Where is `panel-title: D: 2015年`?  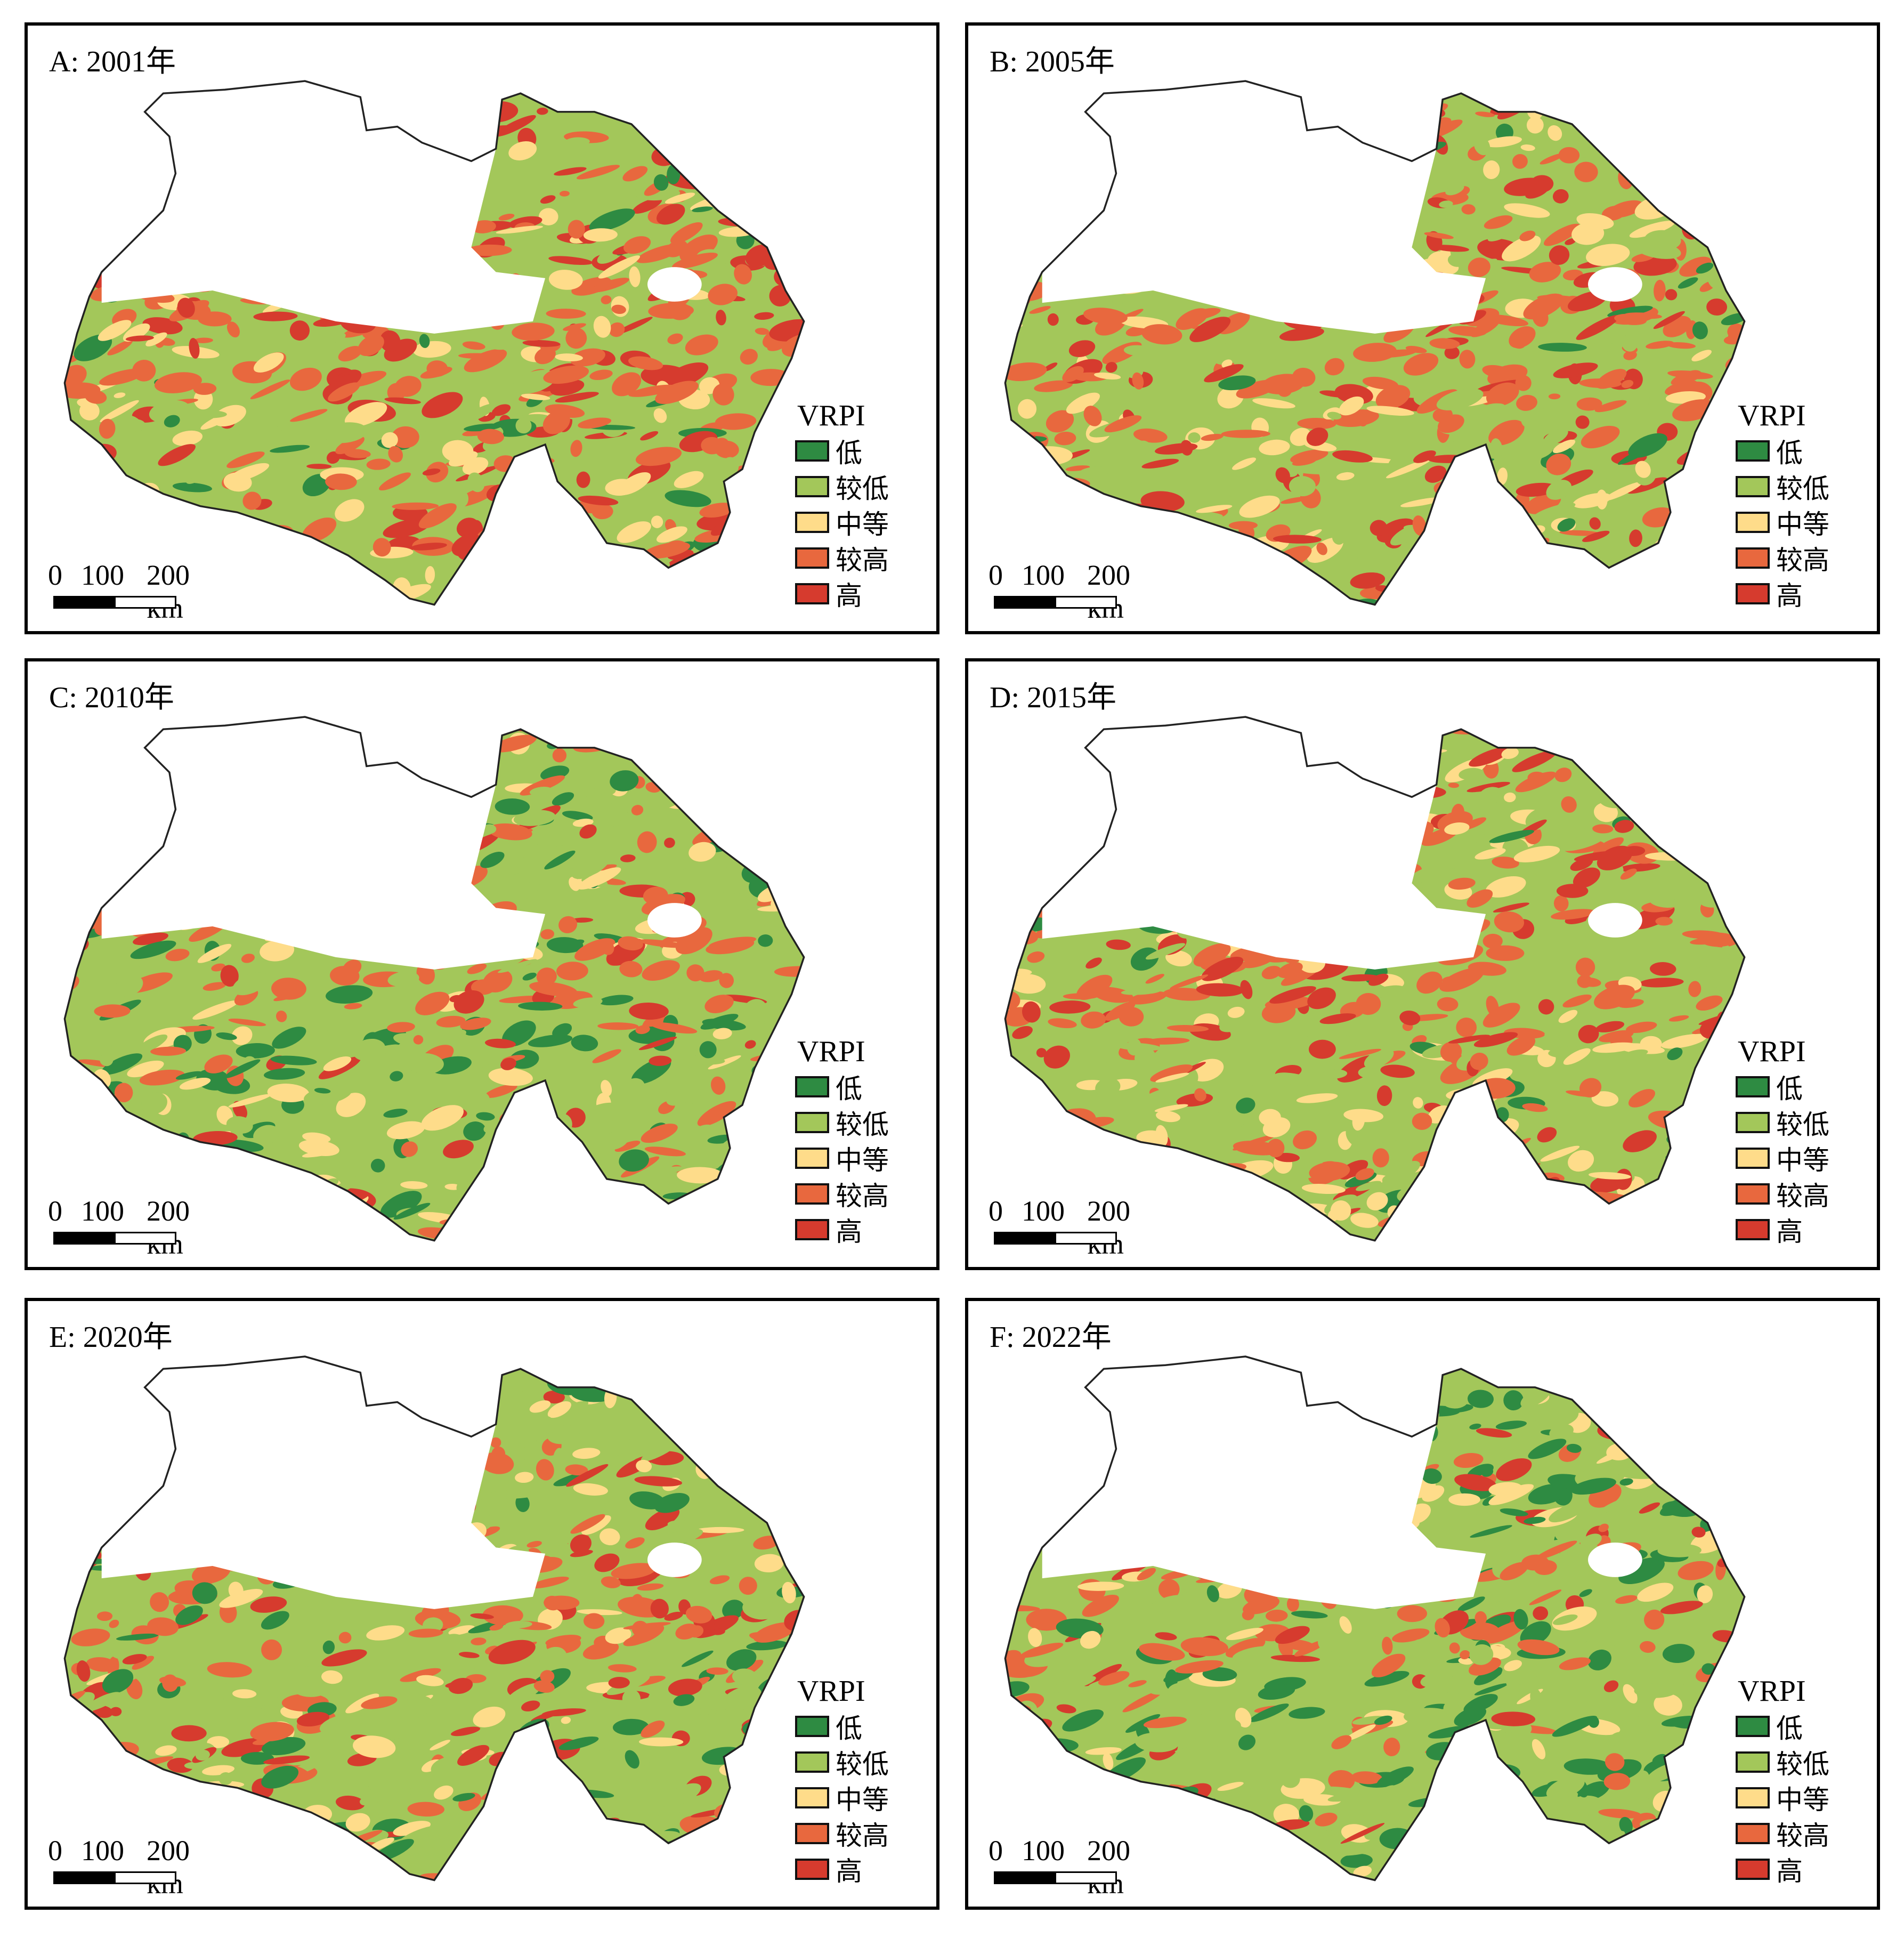
panel-title: D: 2015年 is located at coordinates (1053, 697).